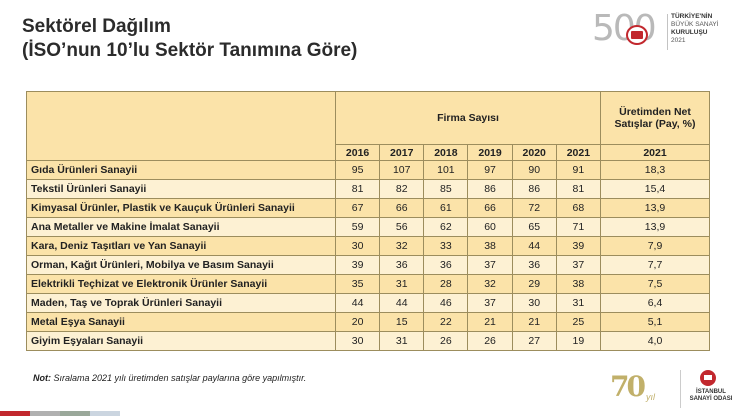 The image size is (740, 416). Describe the element at coordinates (402, 189) in the screenshot. I see `firm-count-cell: 82` at that location.